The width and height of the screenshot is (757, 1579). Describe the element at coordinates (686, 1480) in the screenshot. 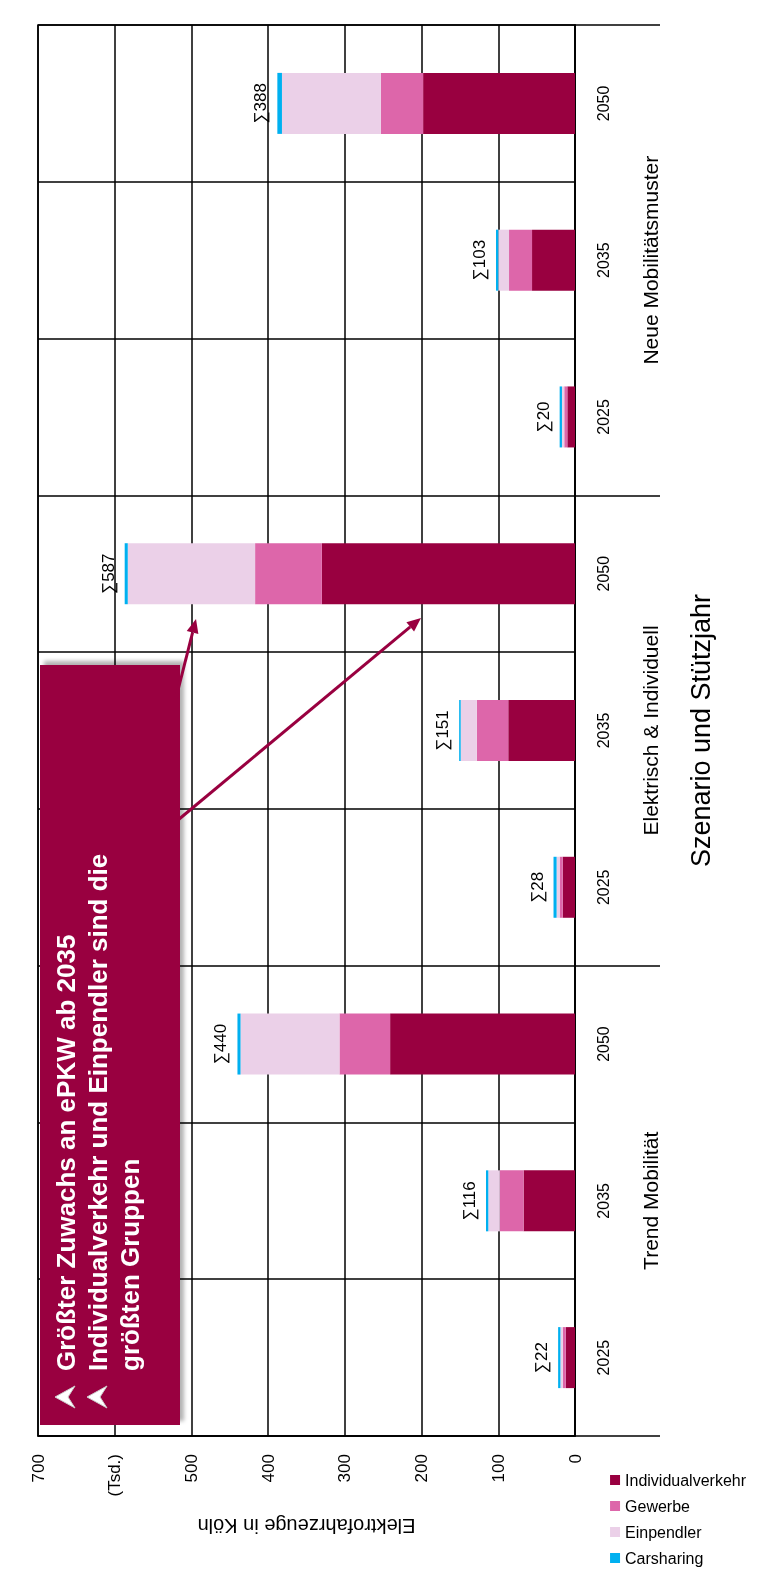

I see `legend-label: Individualverkehr` at that location.